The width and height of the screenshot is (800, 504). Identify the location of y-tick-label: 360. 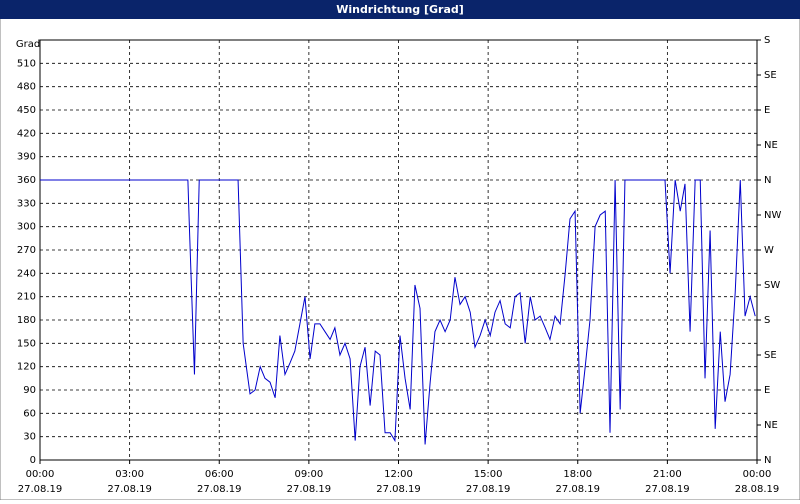
(26, 180).